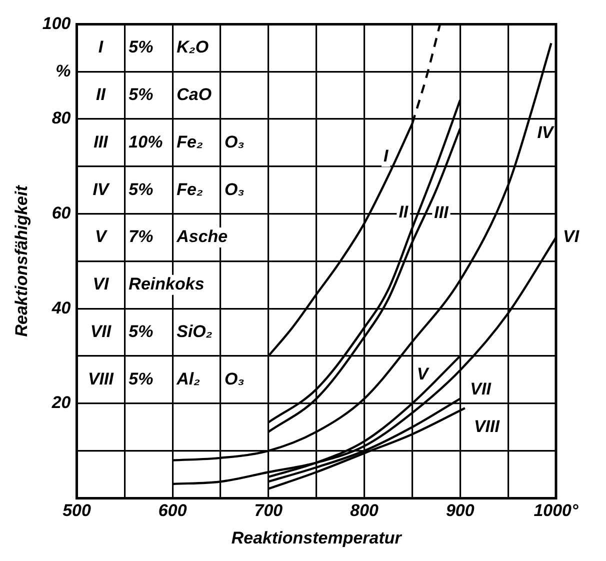 The width and height of the screenshot is (606, 561). I want to click on x-axis-title: Reaktionstemperatur, so click(317, 538).